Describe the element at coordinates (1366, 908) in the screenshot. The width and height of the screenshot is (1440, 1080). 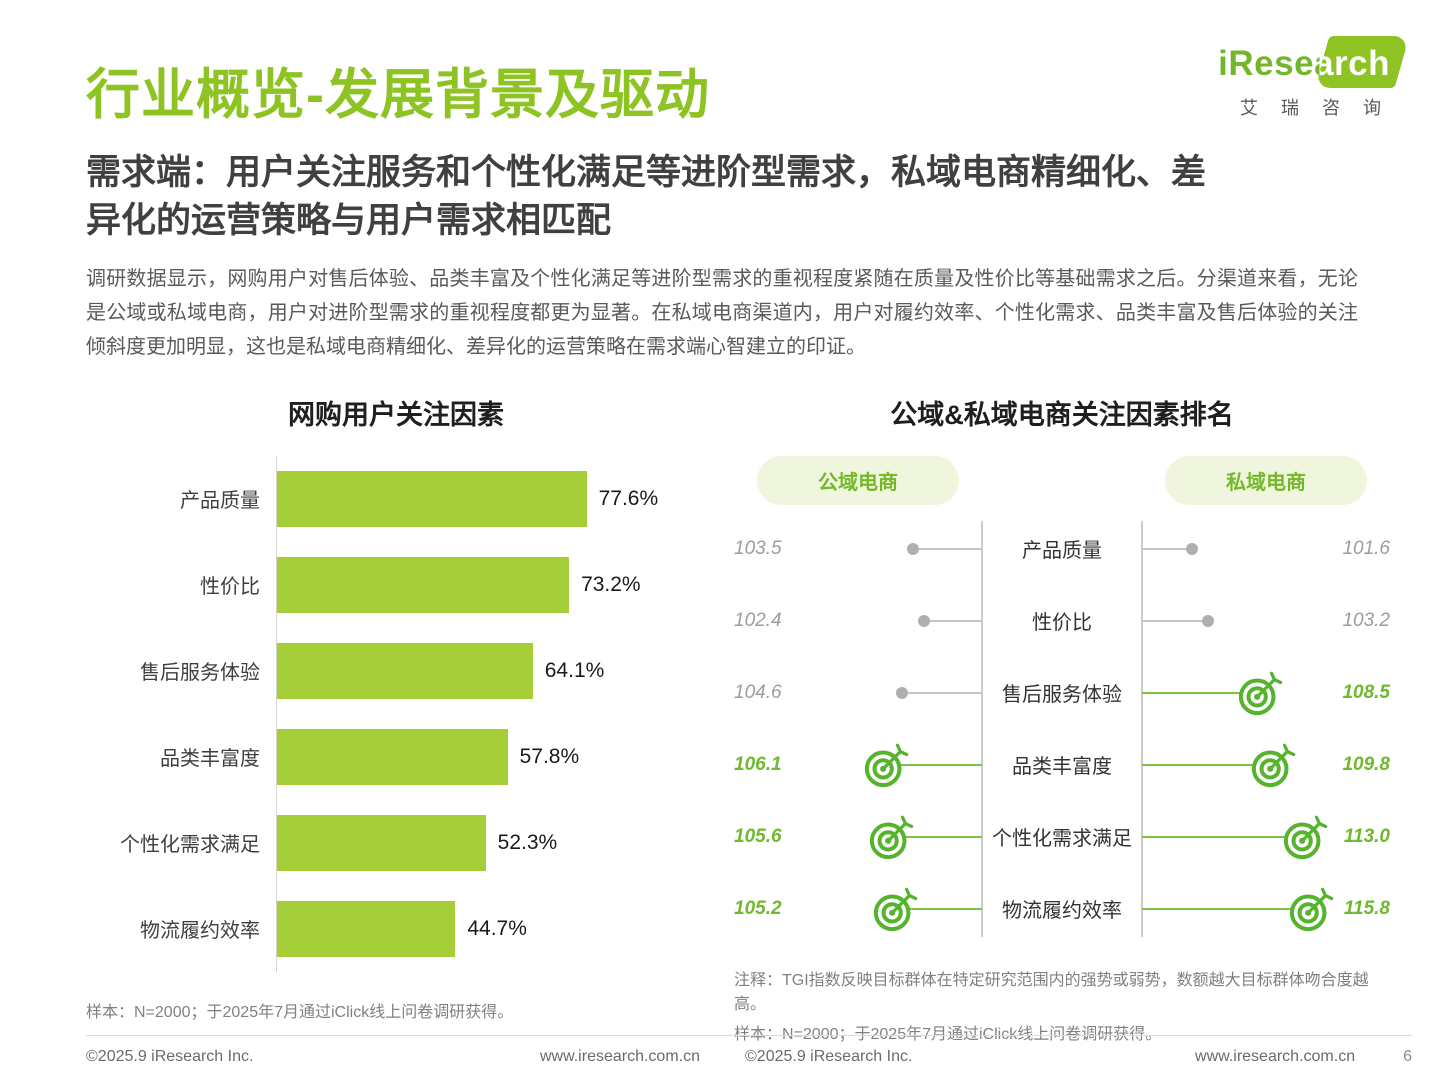
I see `private-tgi-value: 115.8` at that location.